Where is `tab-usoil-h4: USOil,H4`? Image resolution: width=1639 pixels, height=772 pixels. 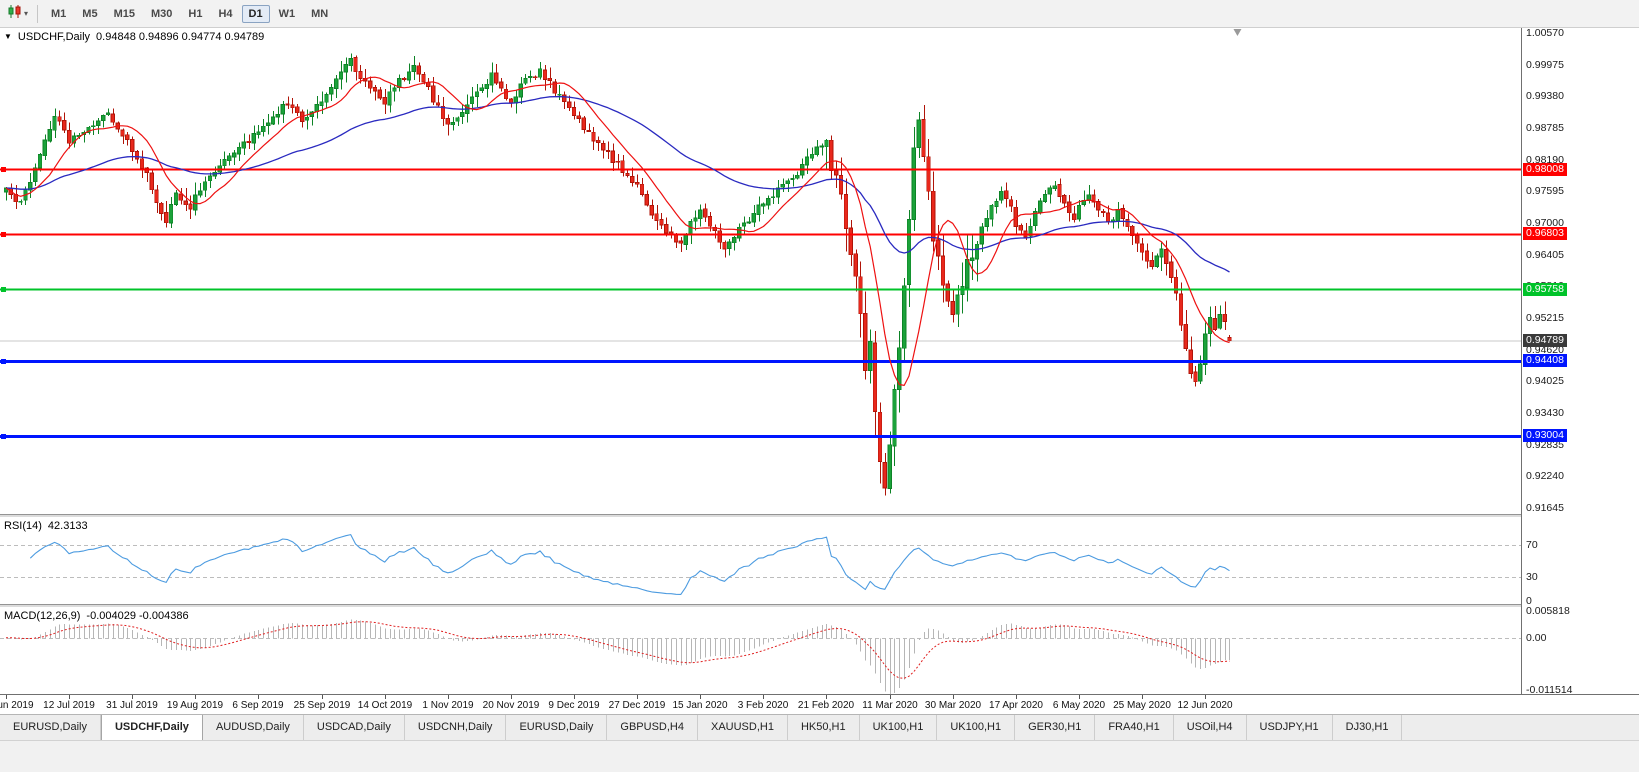
tab-usoil-h4: USOil,H4 is located at coordinates (1210, 727).